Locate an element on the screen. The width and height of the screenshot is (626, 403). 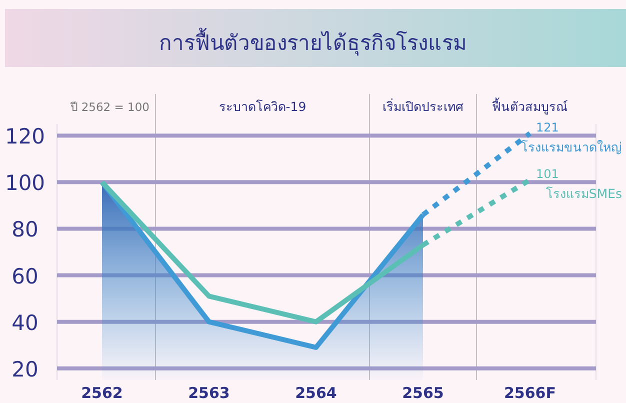
x-tick-label: 2562 is located at coordinates (102, 393).